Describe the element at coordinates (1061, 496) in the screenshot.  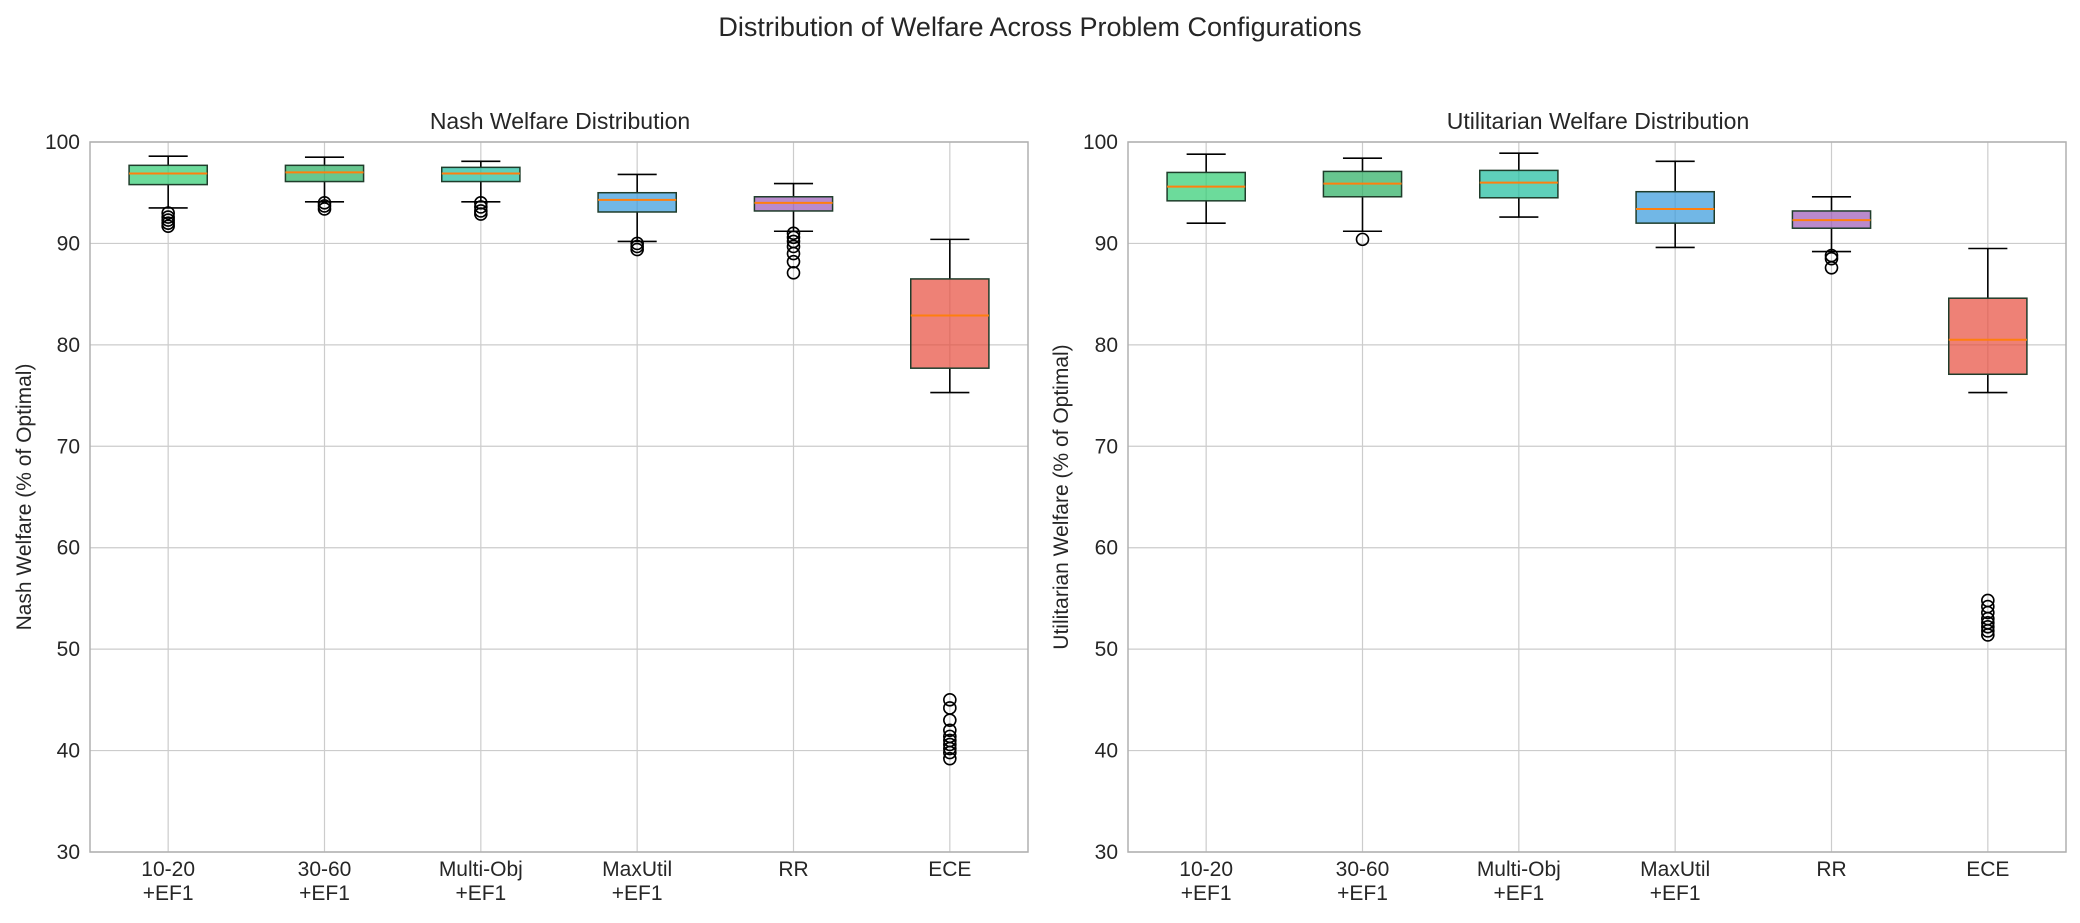
I see `y-axis-label: Utilitarian Welfare (% of Optimal)` at that location.